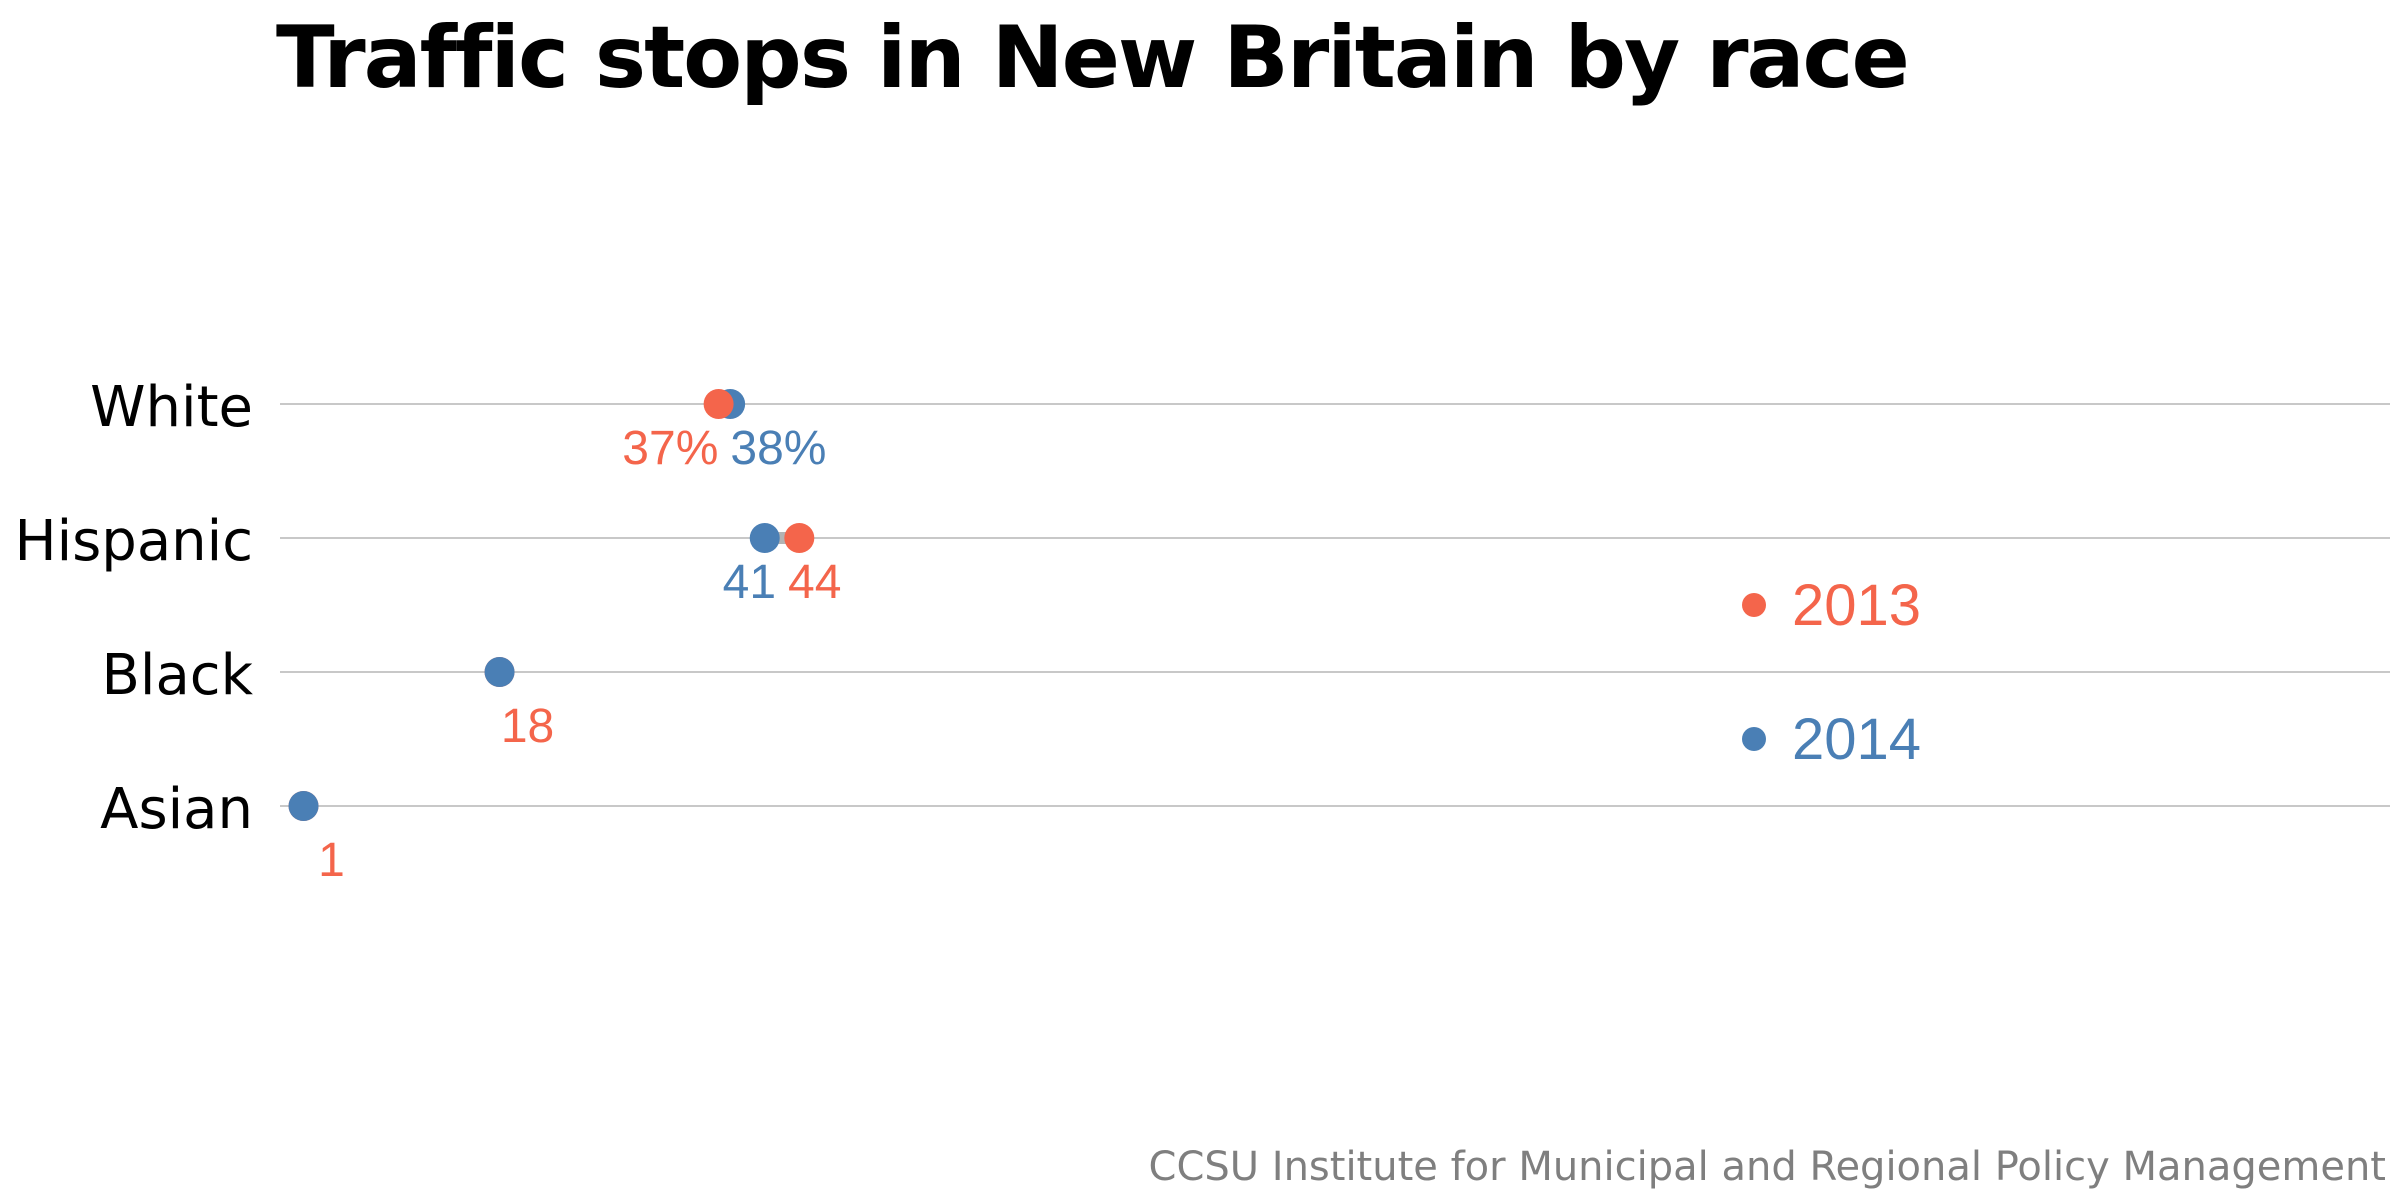 Image resolution: width=2400 pixels, height=1200 pixels. What do you see at coordinates (778, 448) in the screenshot?
I see `data-label-2014-white: 38%` at bounding box center [778, 448].